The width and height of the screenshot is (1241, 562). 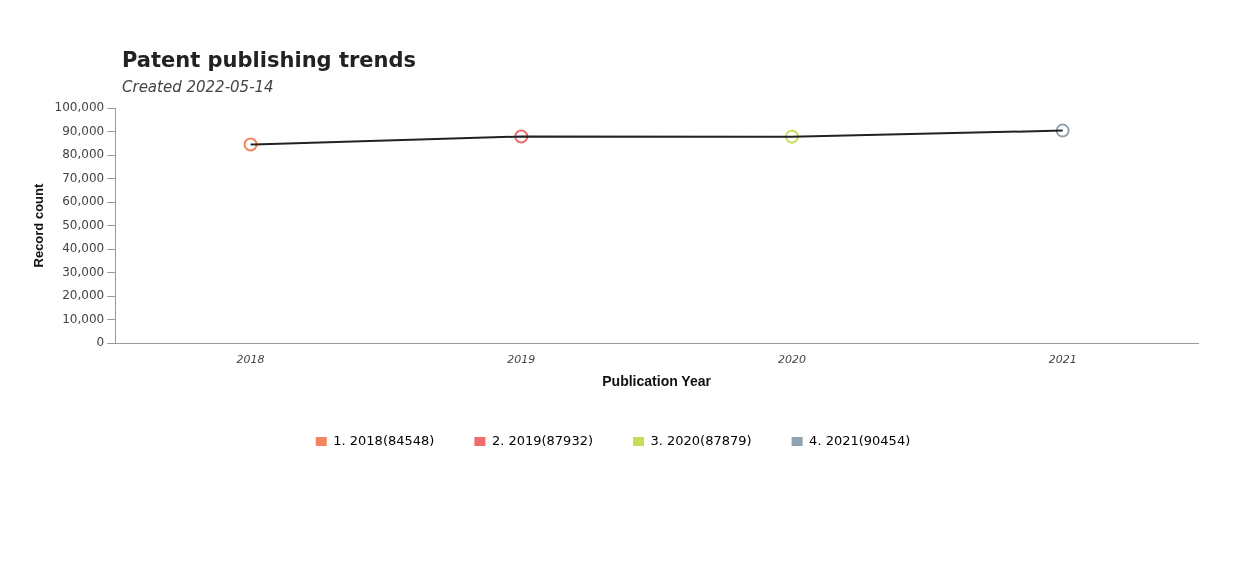 What do you see at coordinates (384, 440) in the screenshot?
I see `legend-label: 1. 2018(84548)` at bounding box center [384, 440].